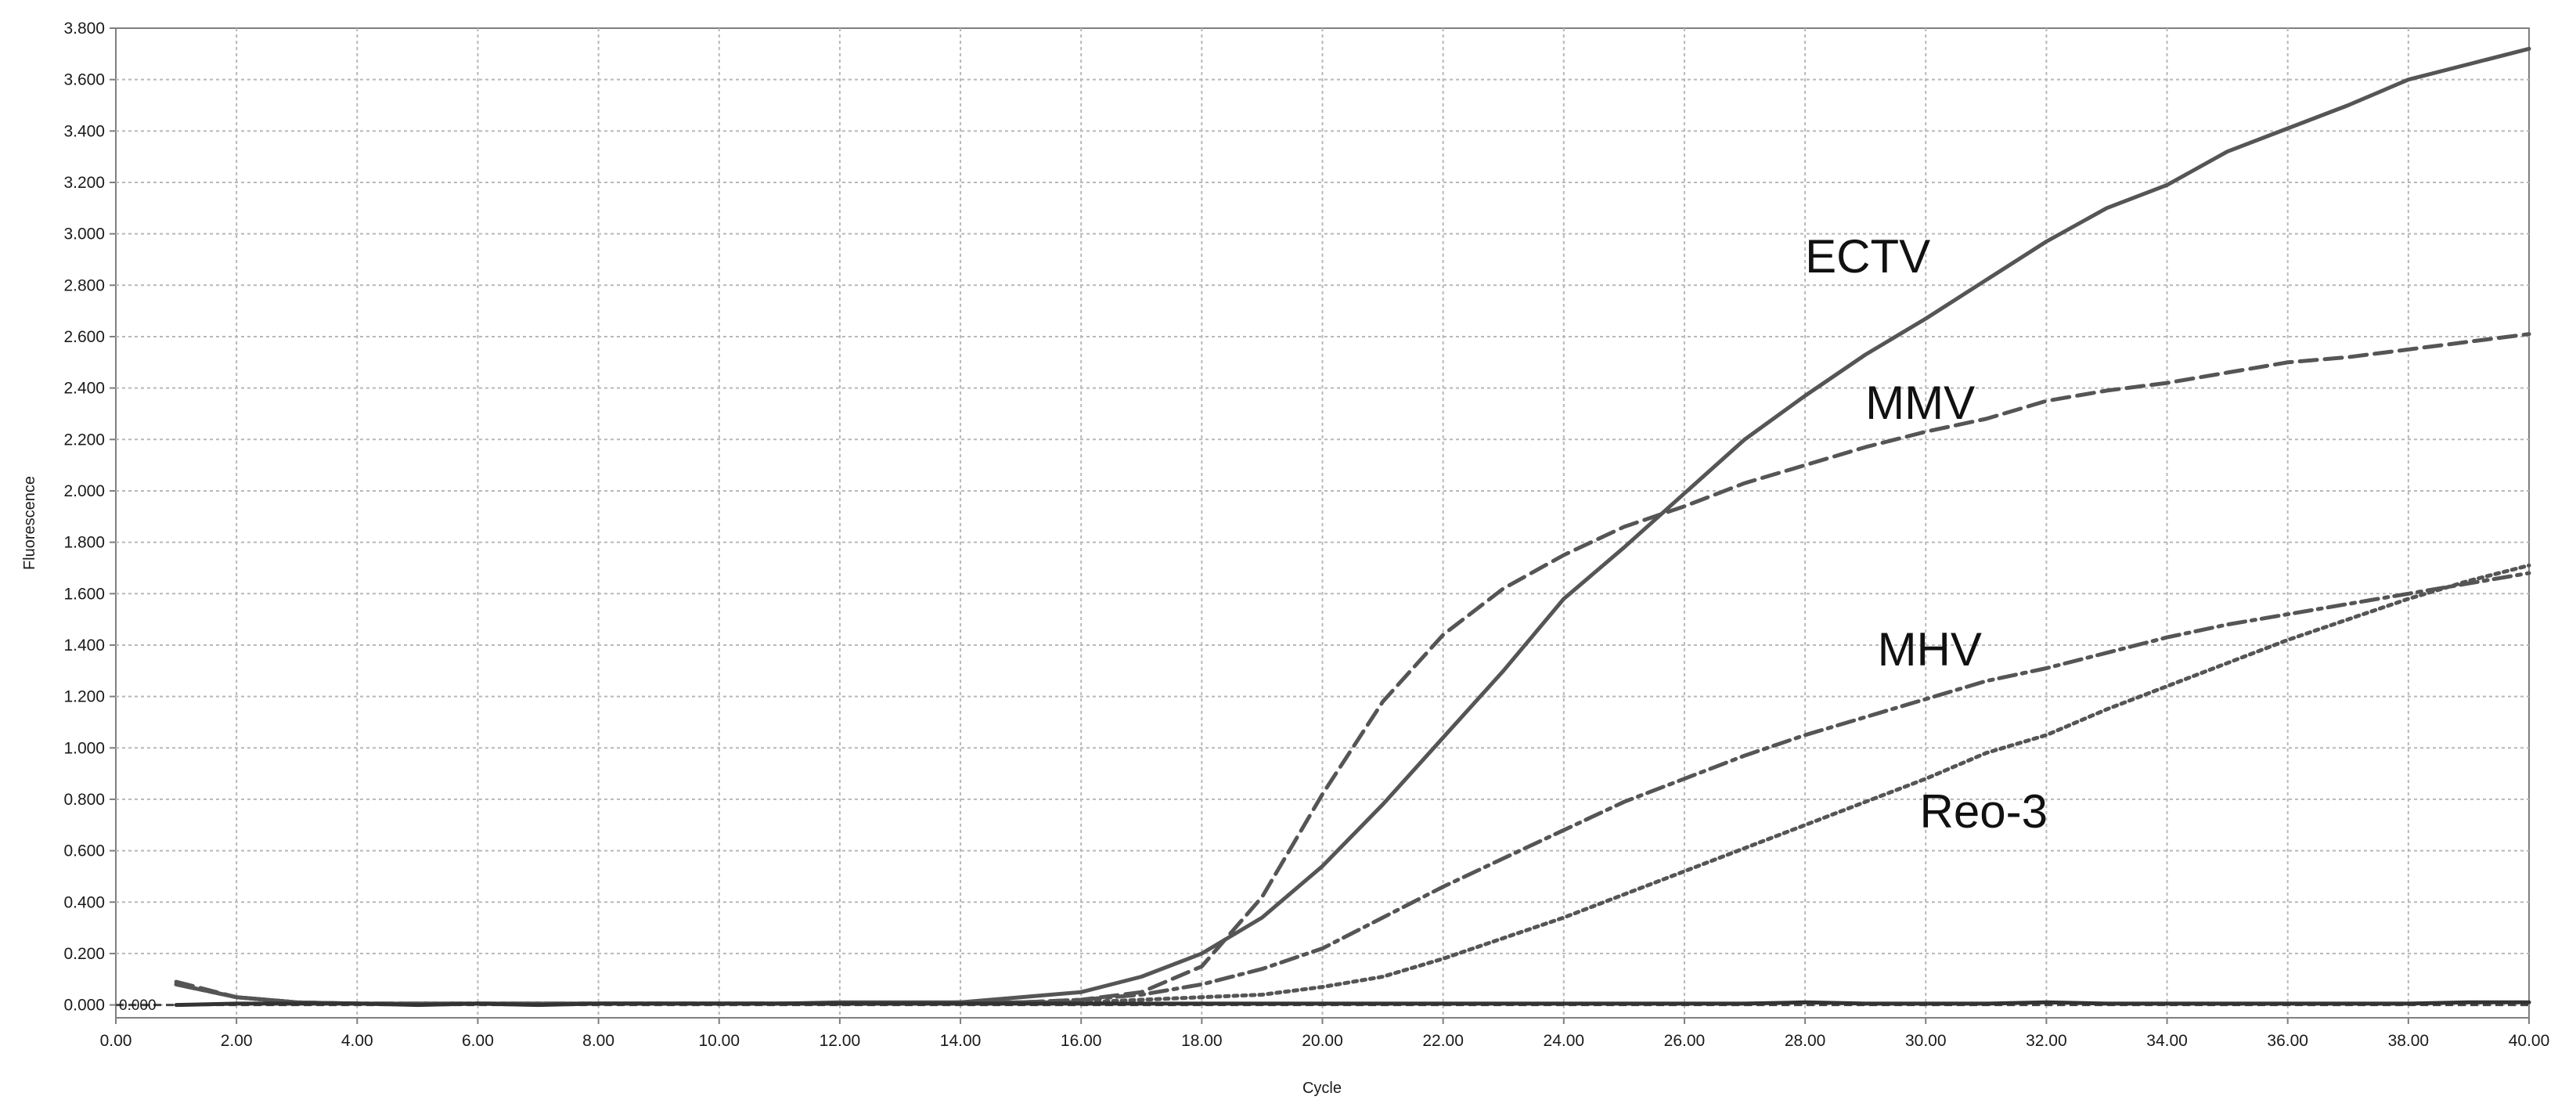 This screenshot has width=2576, height=1118. What do you see at coordinates (2287, 1041) in the screenshot?
I see `x-tick-label: 36.00` at bounding box center [2287, 1041].